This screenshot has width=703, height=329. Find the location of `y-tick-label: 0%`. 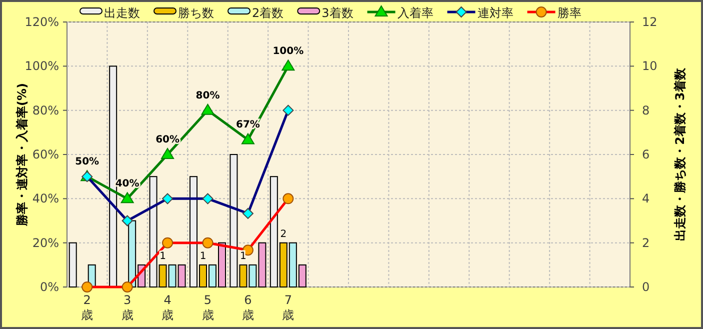

y-tick-label: 0% is located at coordinates (49, 287).